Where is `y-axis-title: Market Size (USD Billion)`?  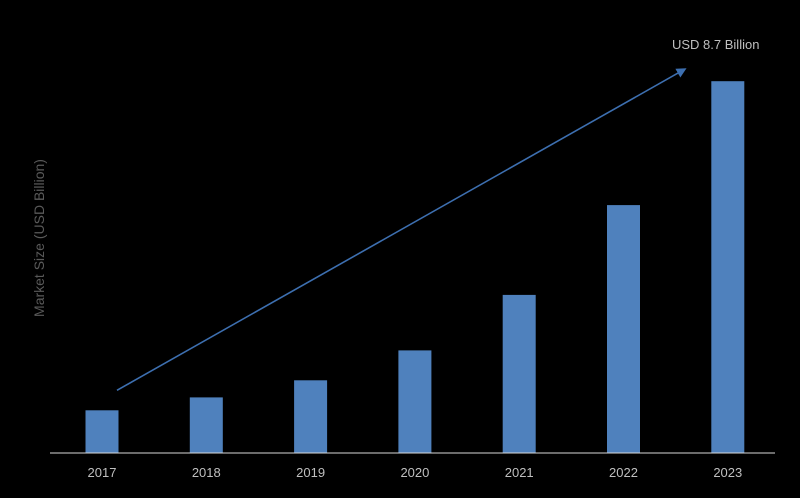
y-axis-title: Market Size (USD Billion) is located at coordinates (39, 238).